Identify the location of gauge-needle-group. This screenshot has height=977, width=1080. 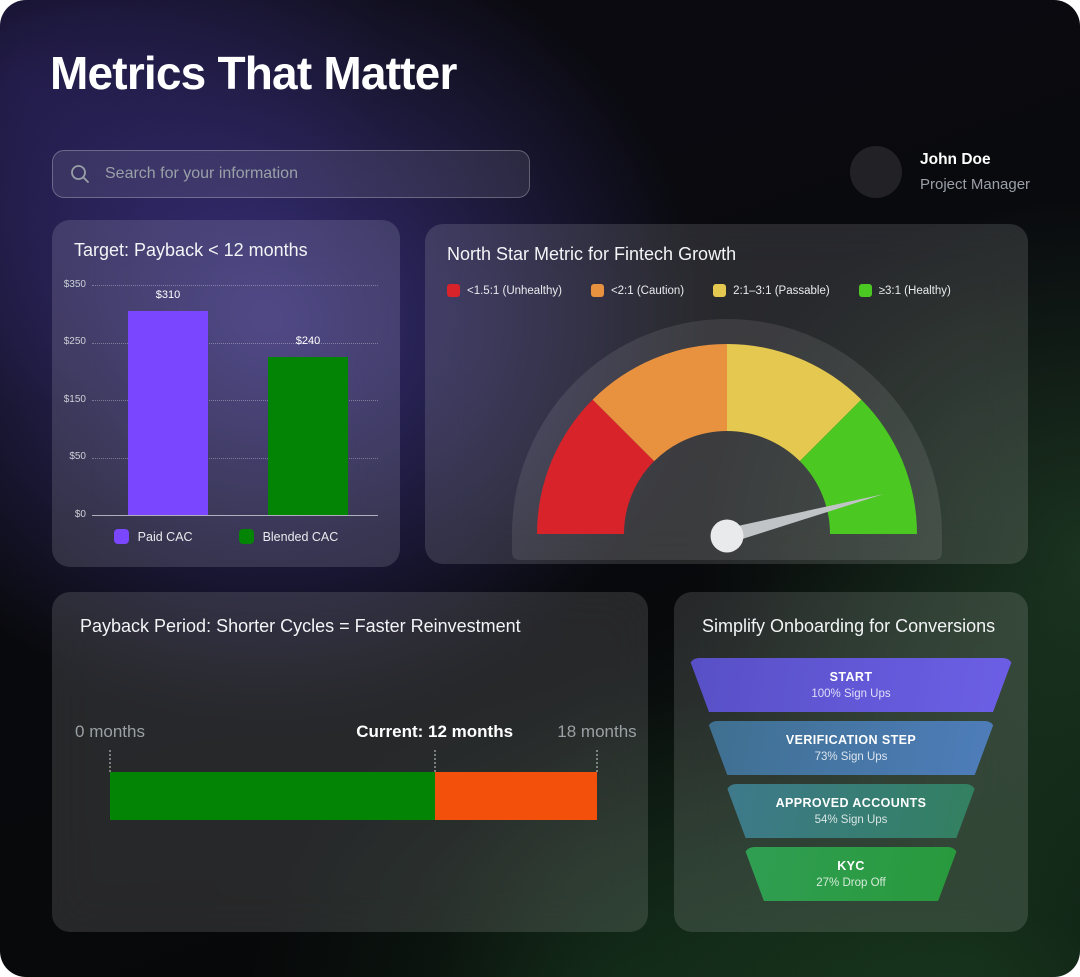
(803, 519).